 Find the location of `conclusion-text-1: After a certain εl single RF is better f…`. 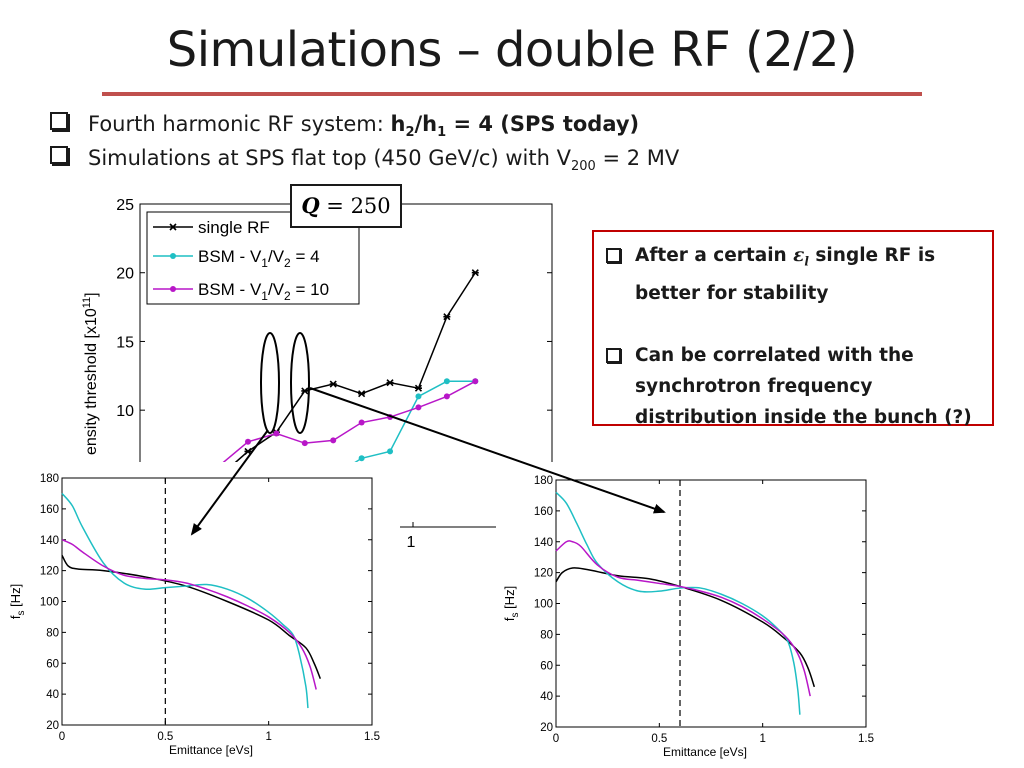

conclusion-text-1: After a certain εl single RF is better f… is located at coordinates (808, 274).